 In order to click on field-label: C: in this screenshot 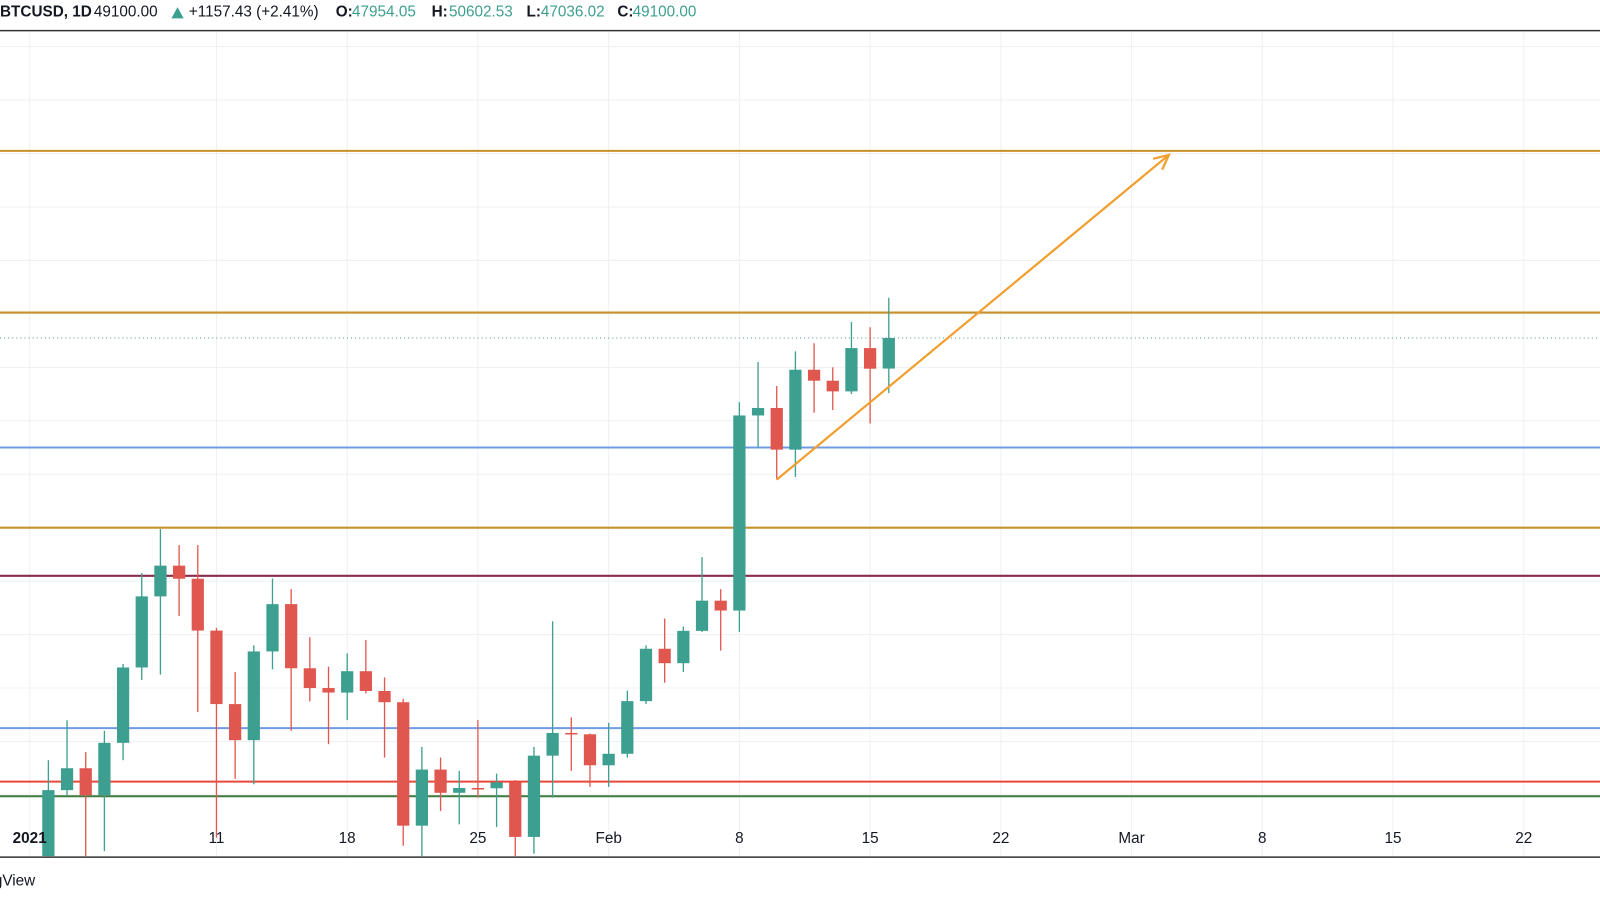, I will do `click(625, 11)`.